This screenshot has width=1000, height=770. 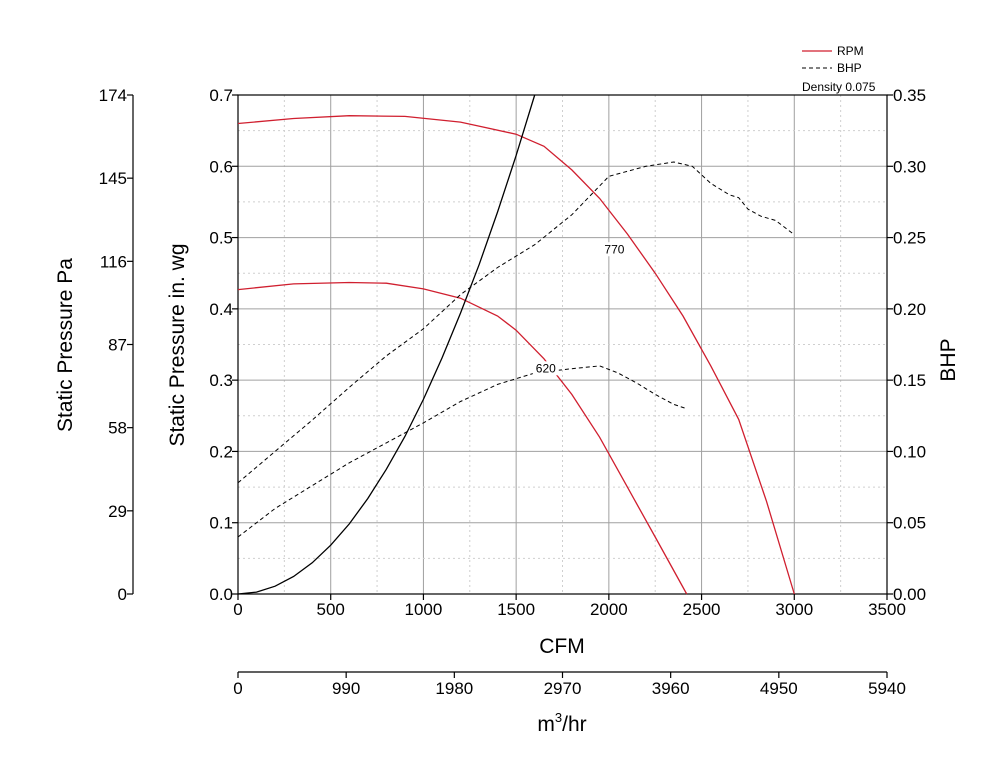 What do you see at coordinates (237, 609) in the screenshot?
I see `x-tick-label: 0` at bounding box center [237, 609].